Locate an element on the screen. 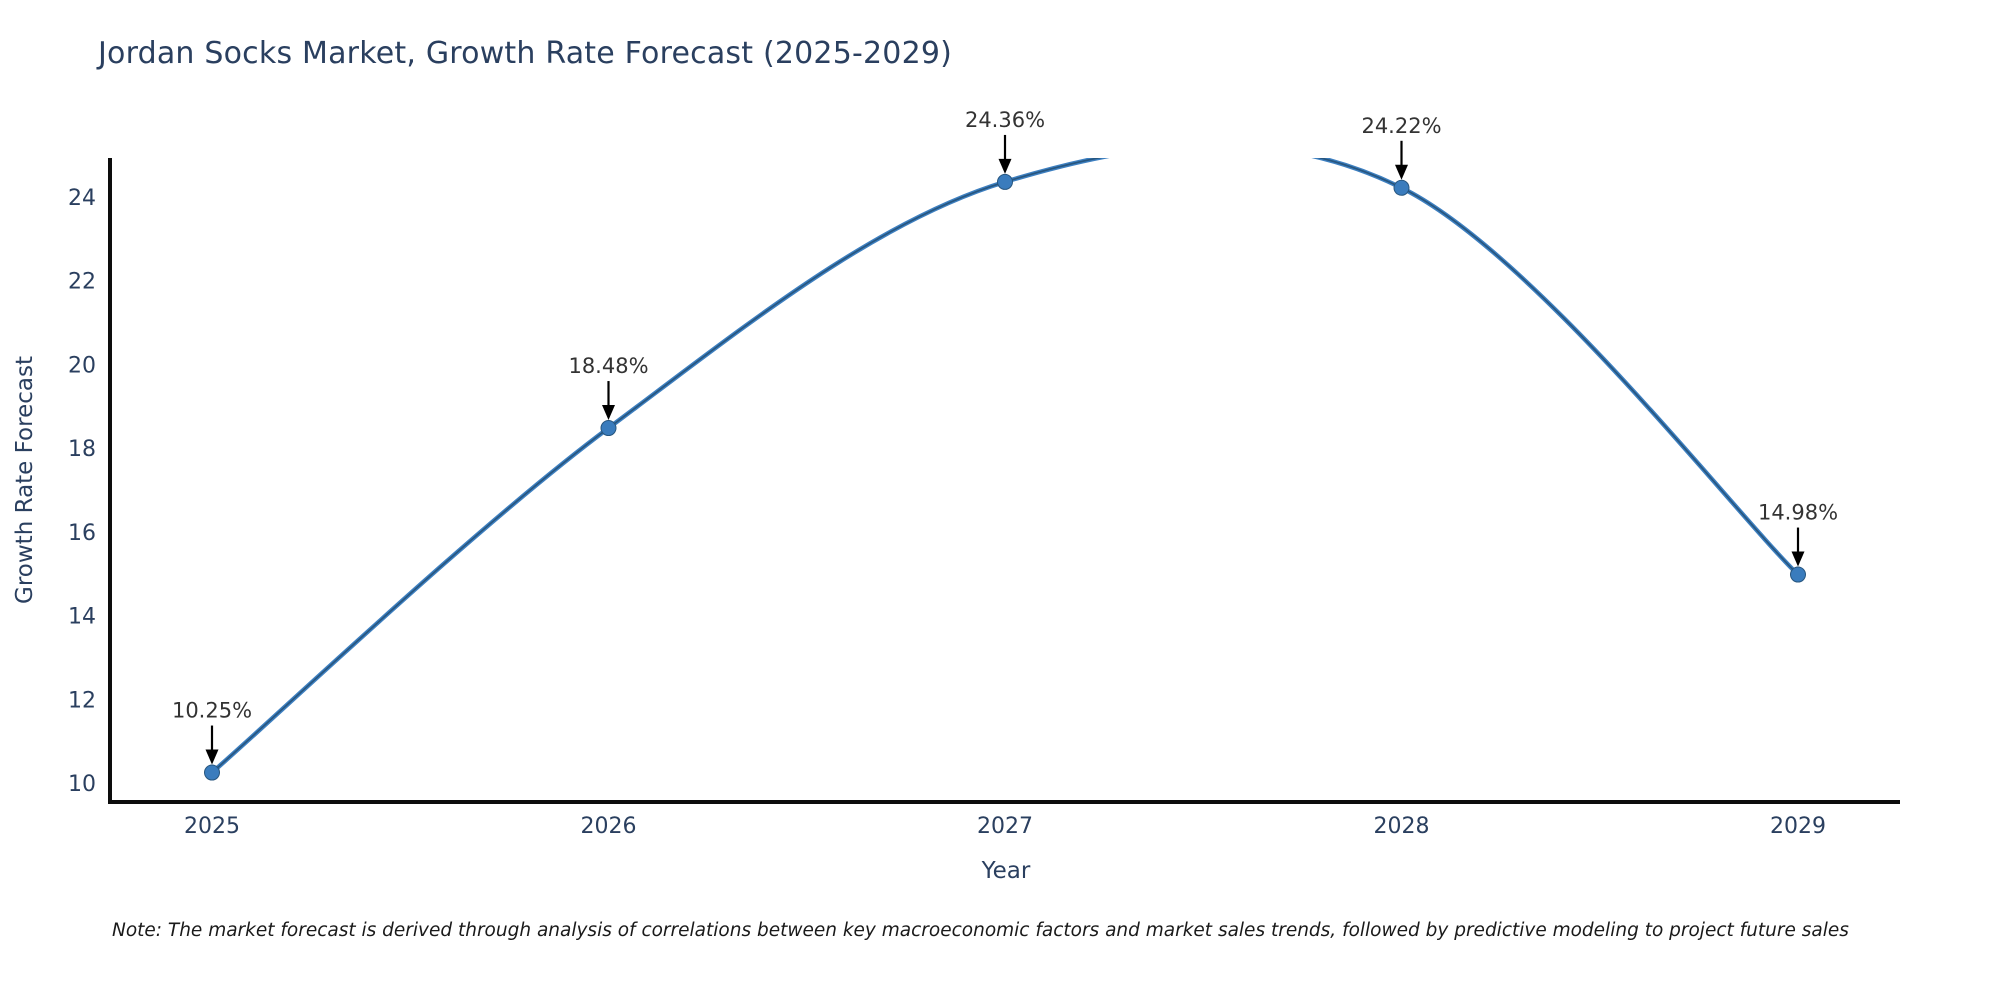  y-tick-label-16: 16 is located at coordinates (82, 533).